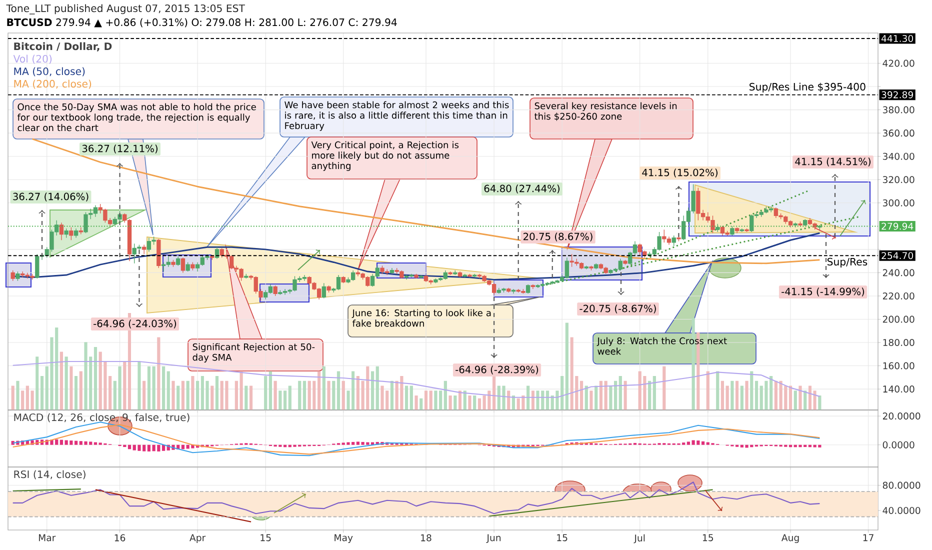  What do you see at coordinates (50, 197) in the screenshot?
I see `annotation: 36.27 (14.06%)` at bounding box center [50, 197].